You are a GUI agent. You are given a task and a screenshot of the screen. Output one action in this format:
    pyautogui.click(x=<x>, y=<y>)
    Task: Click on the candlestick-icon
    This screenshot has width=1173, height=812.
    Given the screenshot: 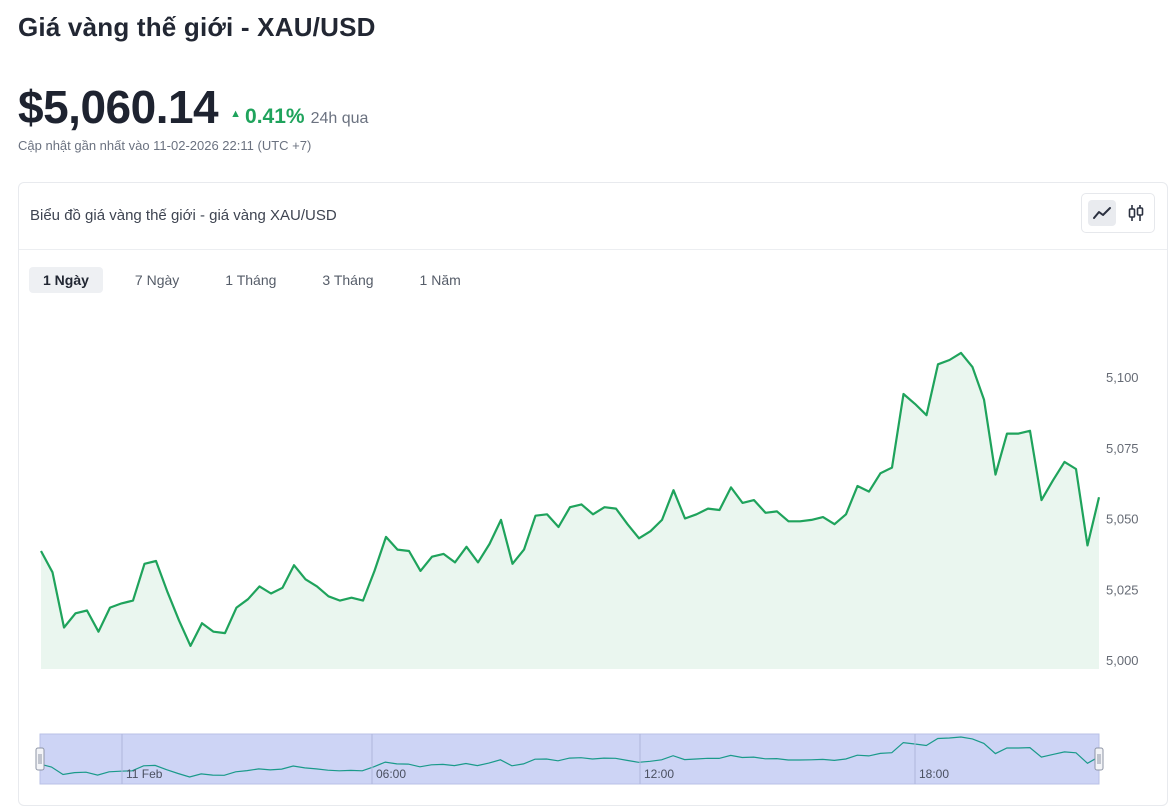 What is the action you would take?
    pyautogui.click(x=1136, y=213)
    